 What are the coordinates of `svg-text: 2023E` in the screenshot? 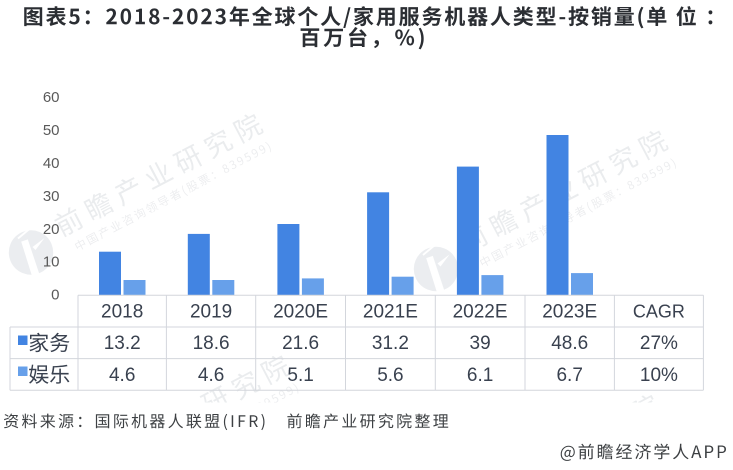 It's located at (569, 311).